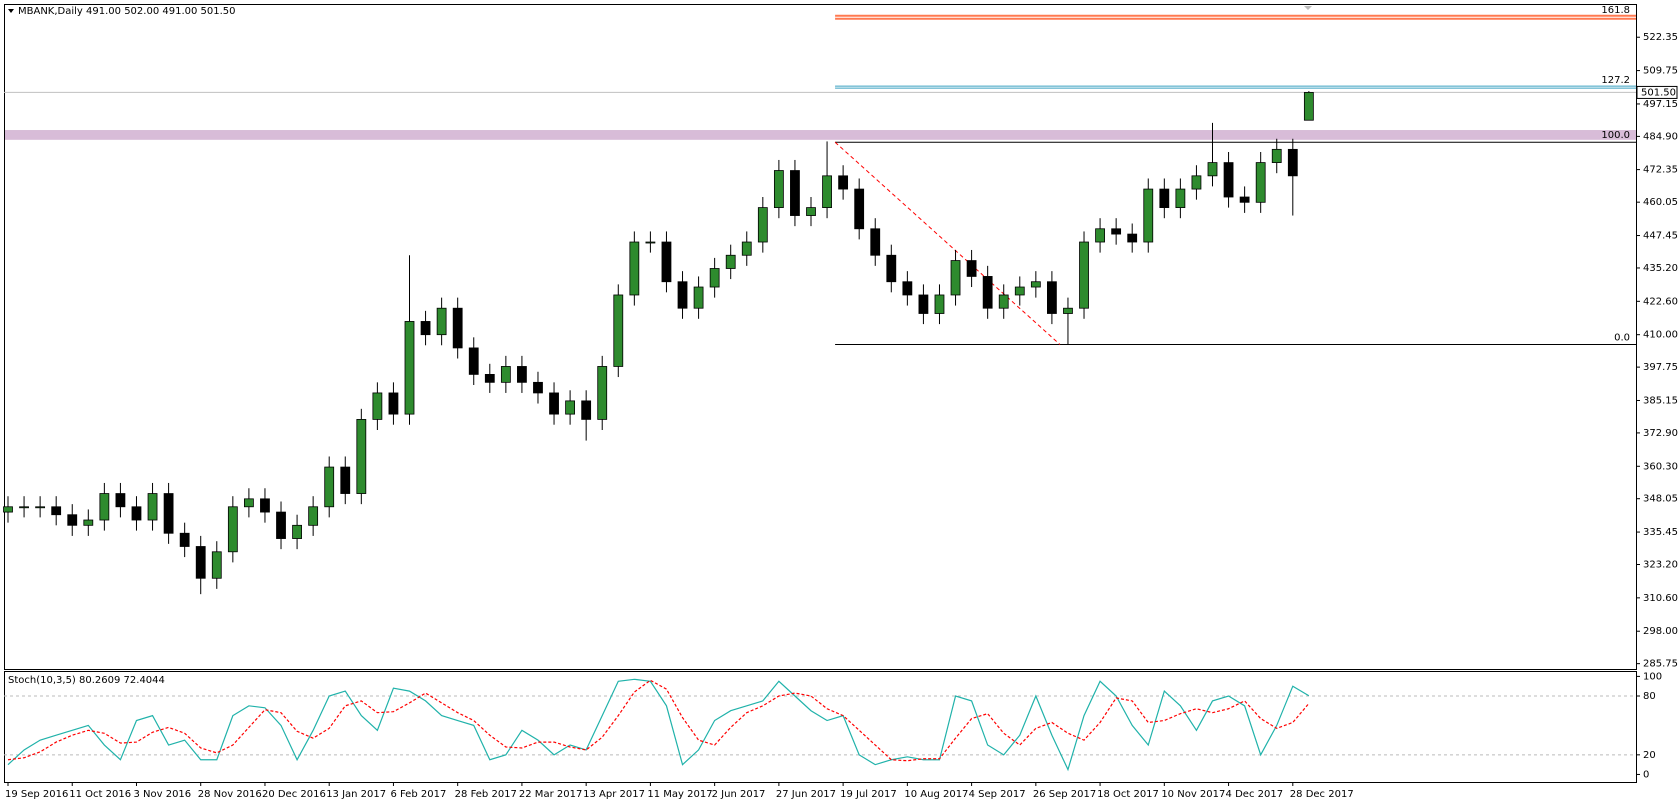 The height and width of the screenshot is (805, 1678). What do you see at coordinates (1660, 170) in the screenshot?
I see `y-tick-label: 472.35` at bounding box center [1660, 170].